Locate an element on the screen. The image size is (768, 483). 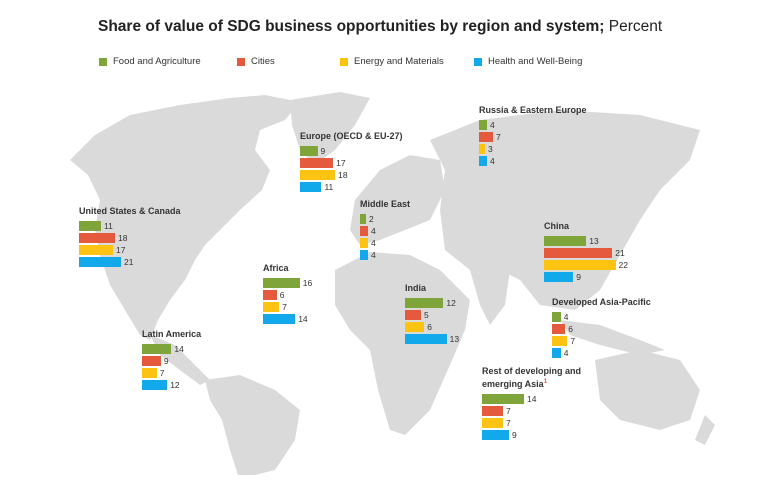
region-title: Rest of developing and emerging Asia1 is located at coordinates (532, 377).